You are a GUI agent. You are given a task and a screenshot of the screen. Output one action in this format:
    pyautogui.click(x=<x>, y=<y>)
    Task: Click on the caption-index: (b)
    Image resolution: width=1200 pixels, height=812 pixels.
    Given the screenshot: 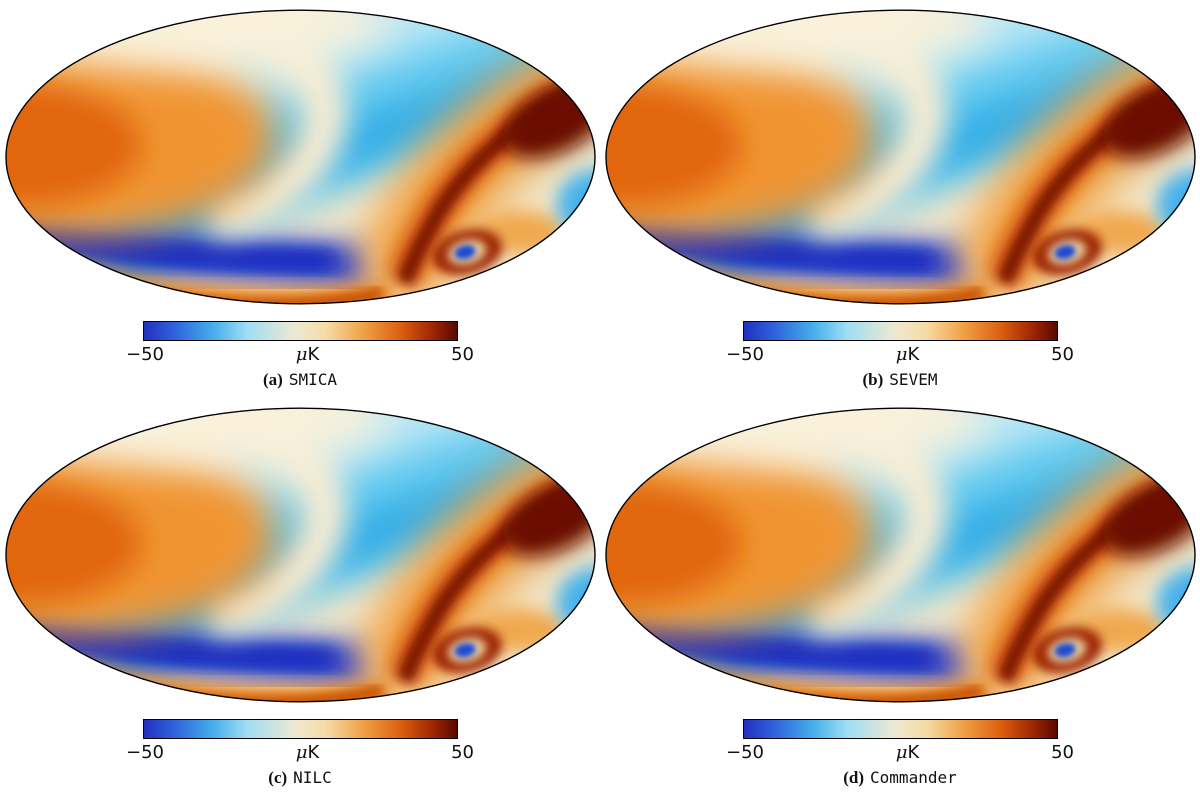 What is the action you would take?
    pyautogui.click(x=873, y=379)
    